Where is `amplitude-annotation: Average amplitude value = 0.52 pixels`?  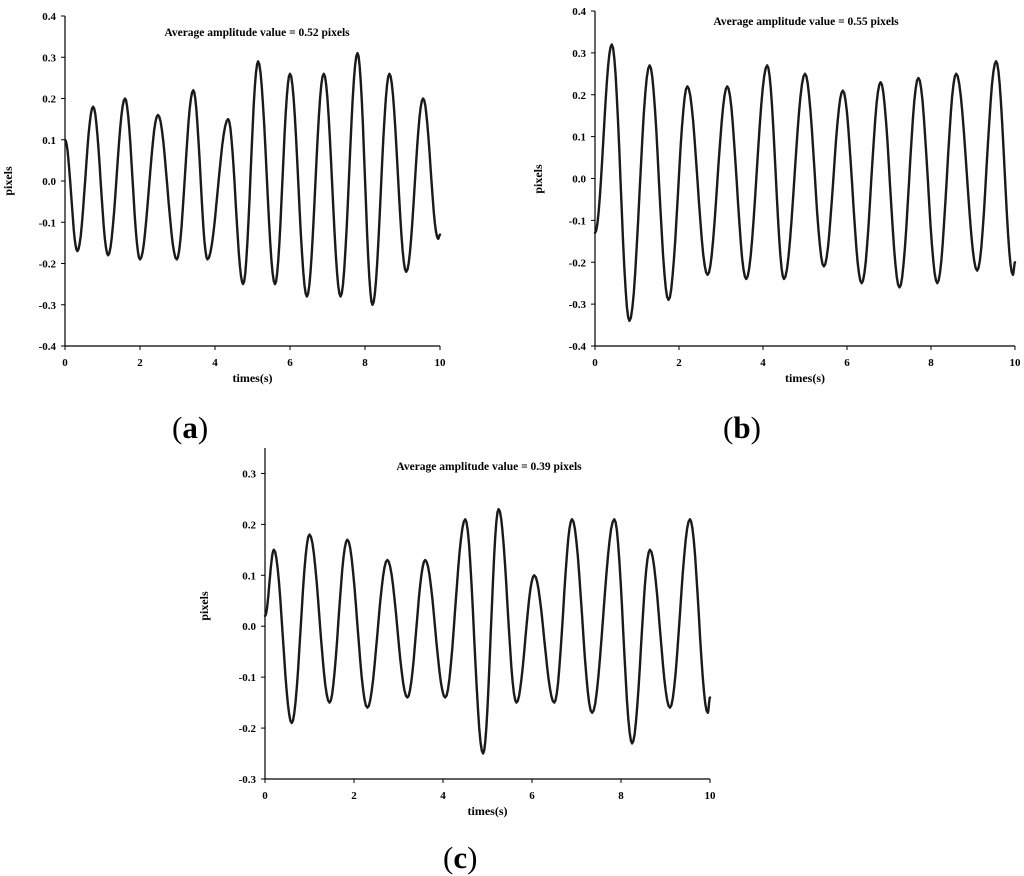
amplitude-annotation: Average amplitude value = 0.52 pixels is located at coordinates (257, 33).